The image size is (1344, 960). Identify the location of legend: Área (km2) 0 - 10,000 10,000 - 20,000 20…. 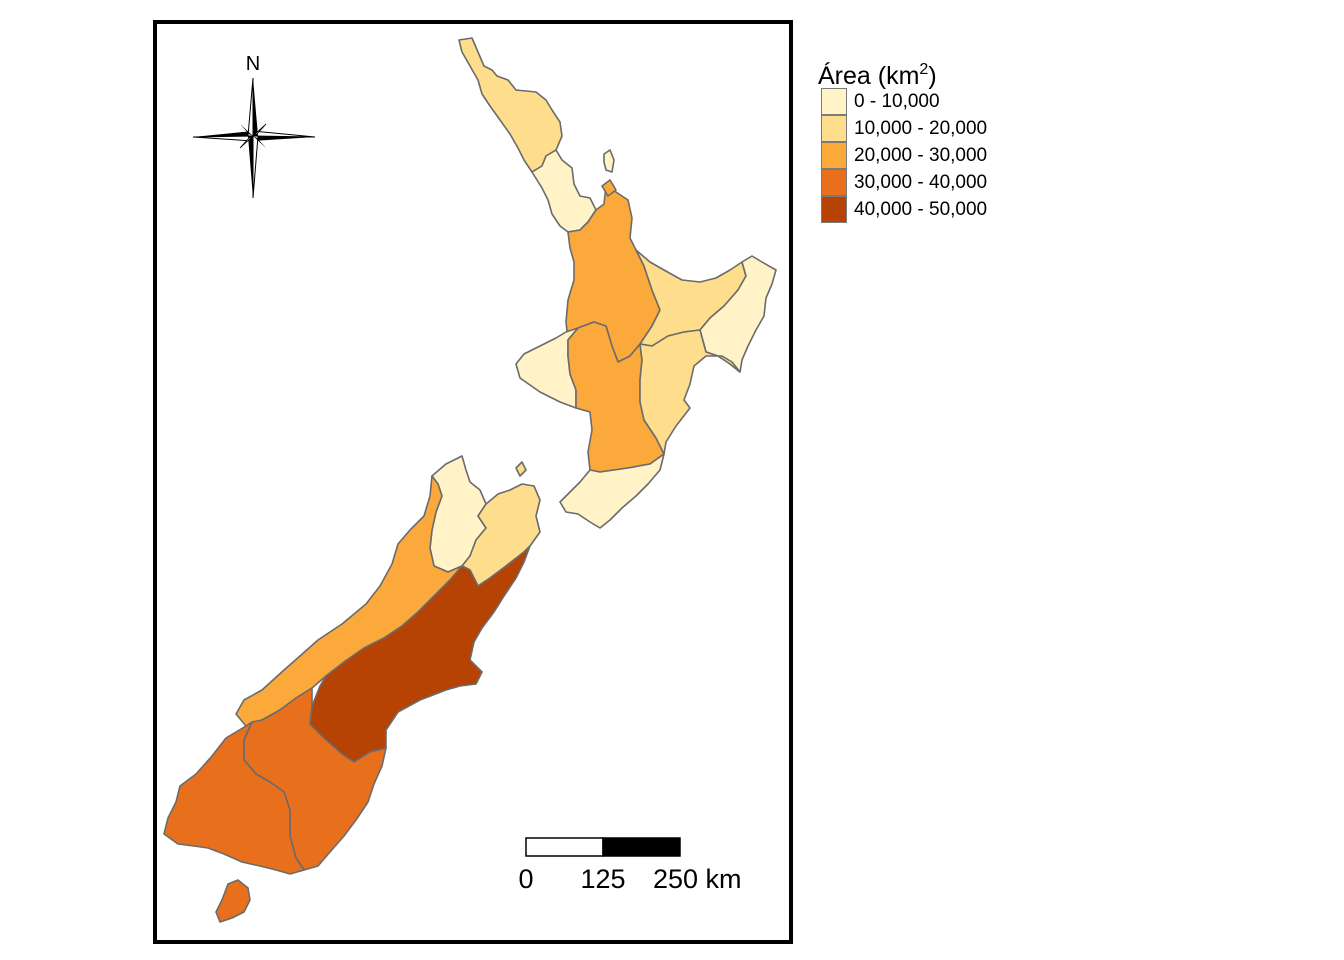
(938, 137).